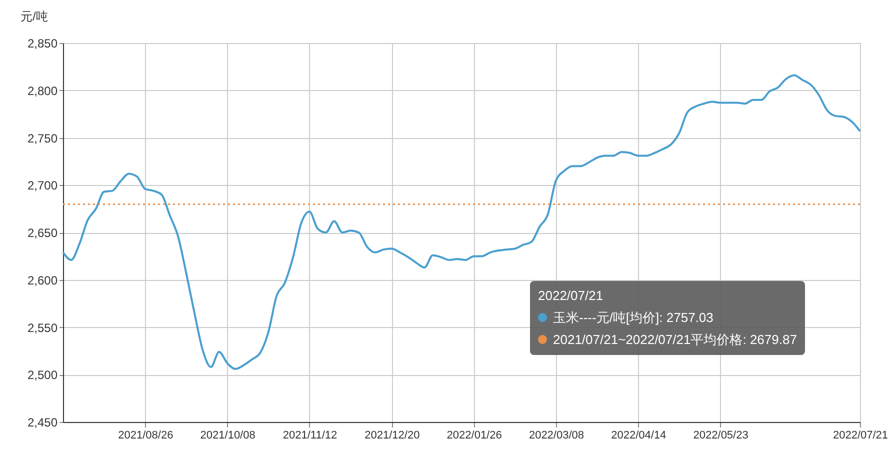 The image size is (895, 462). I want to click on x-tick-label: 2021/10/08, so click(228, 436).